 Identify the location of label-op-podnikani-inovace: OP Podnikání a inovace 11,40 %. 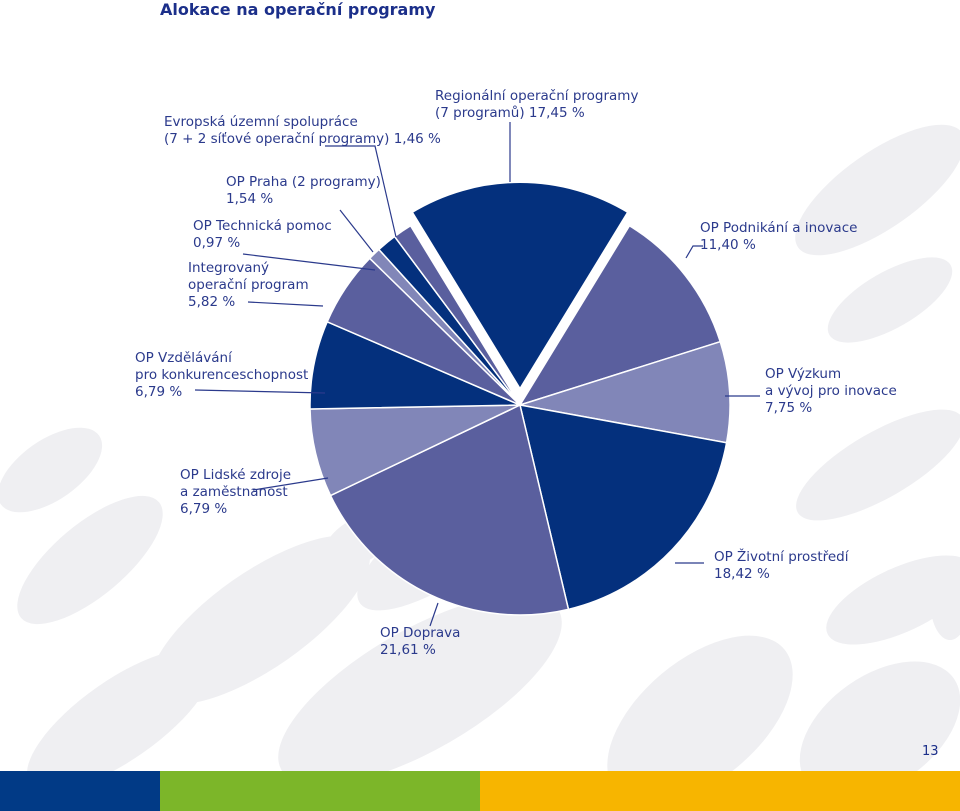
(779, 236).